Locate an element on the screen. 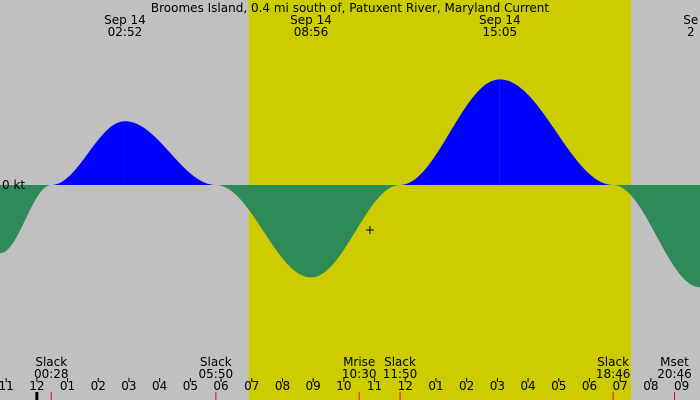 Image resolution: width=700 pixels, height=400 pixels. slack-time-label: 00:28 is located at coordinates (51, 374).